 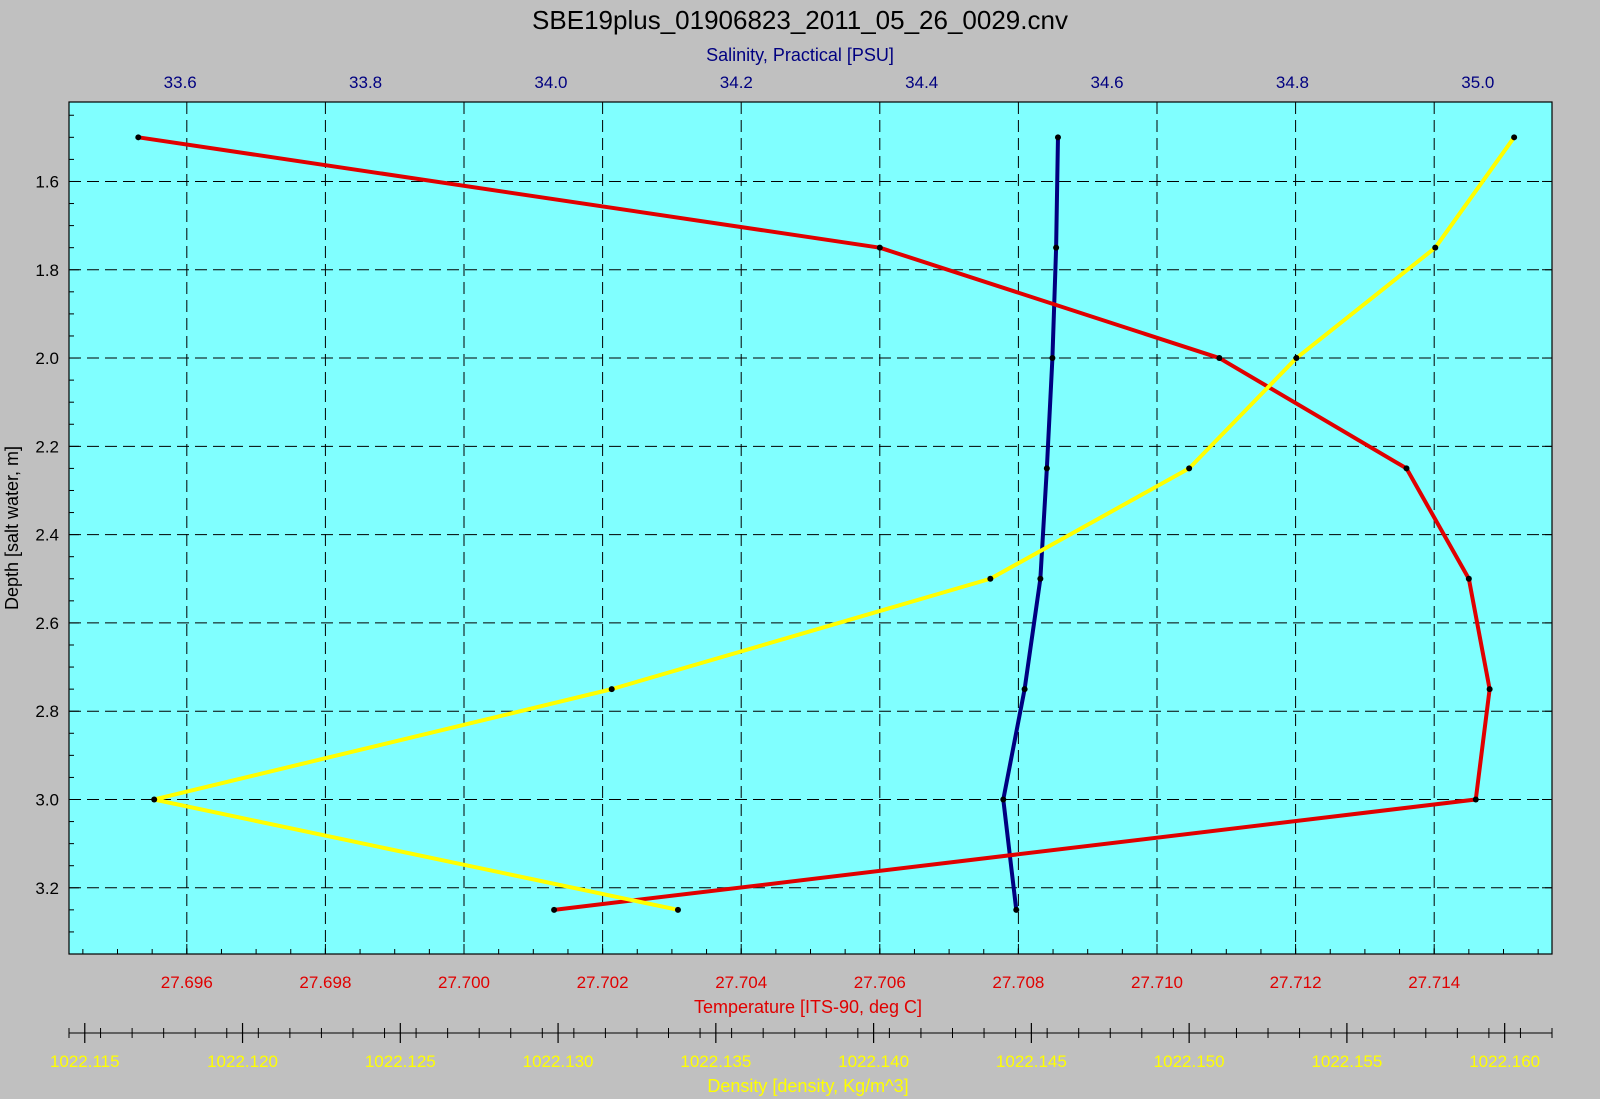 What do you see at coordinates (1296, 982) in the screenshot?
I see `temperature-tick-label: 27.712` at bounding box center [1296, 982].